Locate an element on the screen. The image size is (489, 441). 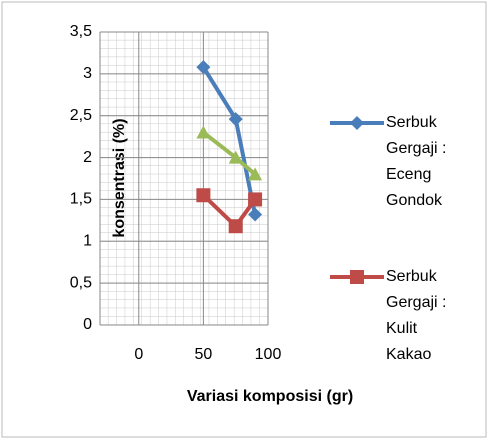
legend-label: Serbuk Gergaji : Eceng Gondok is located at coordinates (416, 161).